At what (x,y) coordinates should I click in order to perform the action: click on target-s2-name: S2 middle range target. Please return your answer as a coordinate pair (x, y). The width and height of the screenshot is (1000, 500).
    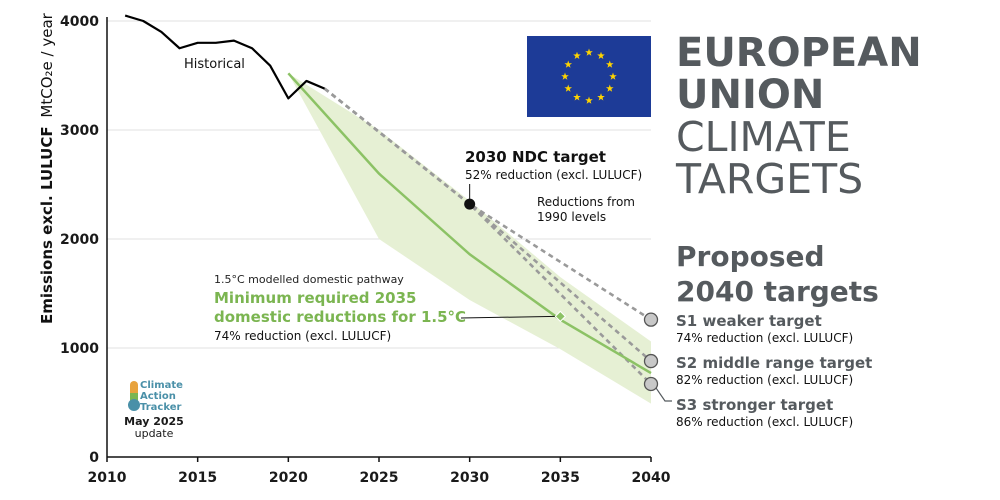
    Looking at the image, I should click on (774, 363).